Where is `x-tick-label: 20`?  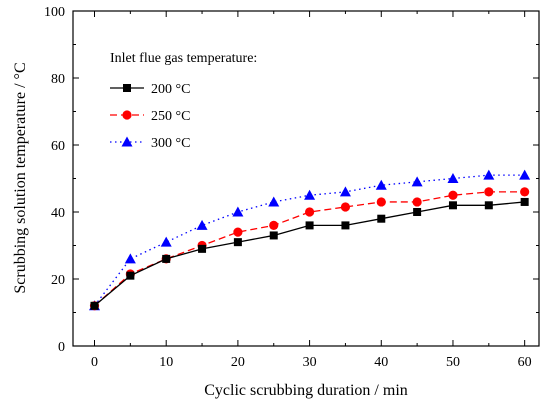 x-tick-label: 20 is located at coordinates (238, 362).